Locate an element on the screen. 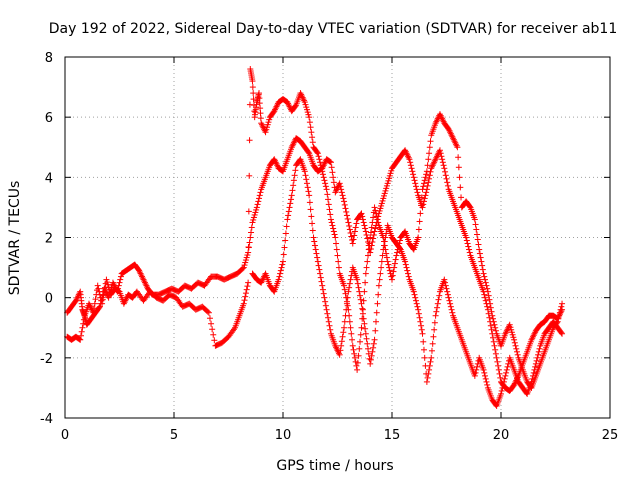 The height and width of the screenshot is (480, 640). x-tick-label: 0 is located at coordinates (65, 435).